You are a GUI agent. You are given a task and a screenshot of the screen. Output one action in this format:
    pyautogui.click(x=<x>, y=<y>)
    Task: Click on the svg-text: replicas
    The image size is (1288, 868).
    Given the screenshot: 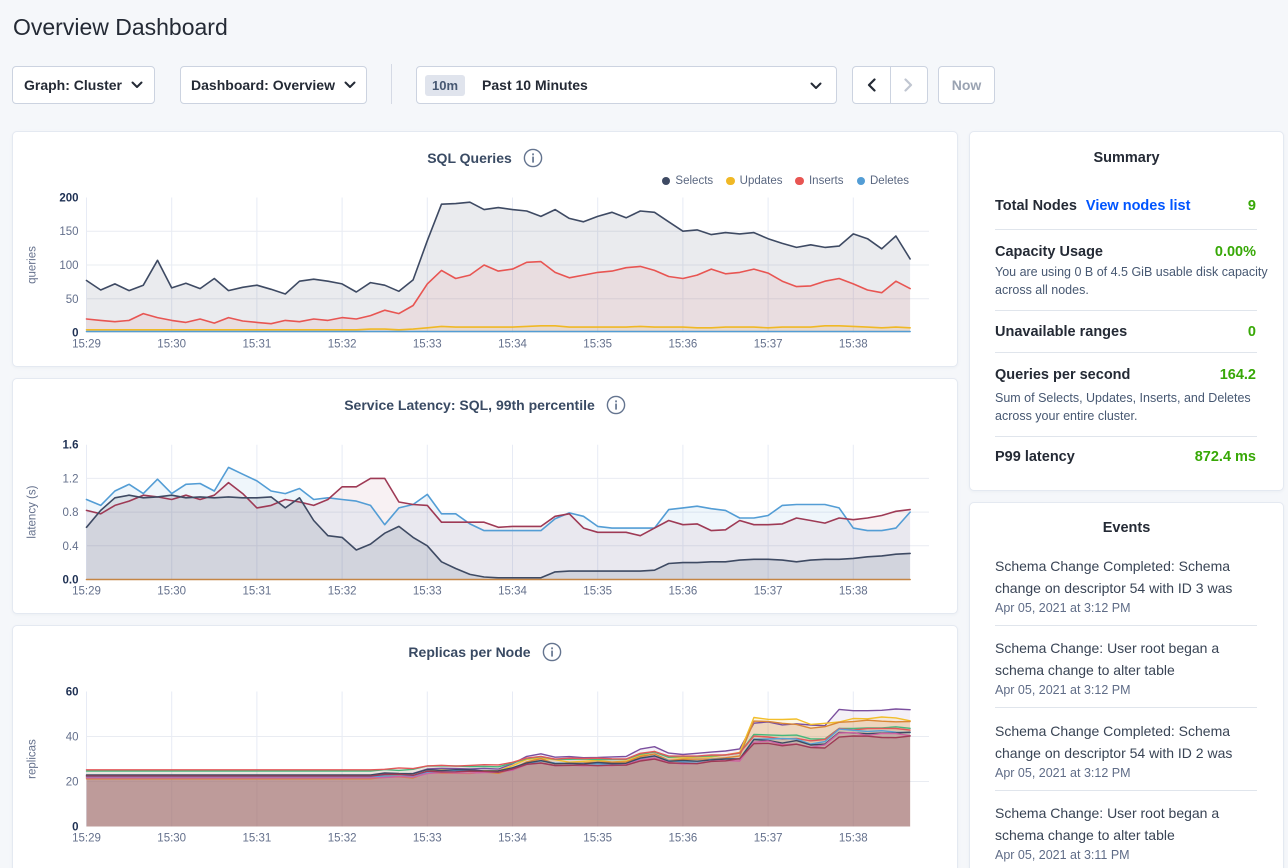 What is the action you would take?
    pyautogui.click(x=33, y=759)
    